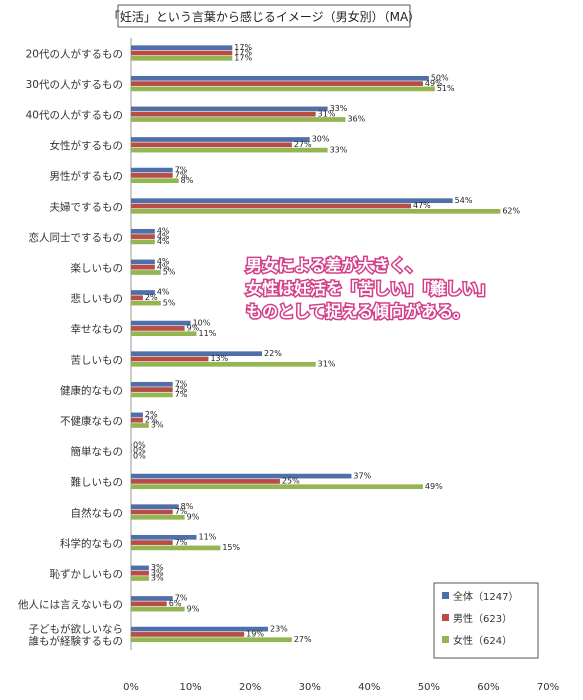 The image size is (583, 700). What do you see at coordinates (273, 353) in the screenshot?
I see `data-label: 22%` at bounding box center [273, 353].